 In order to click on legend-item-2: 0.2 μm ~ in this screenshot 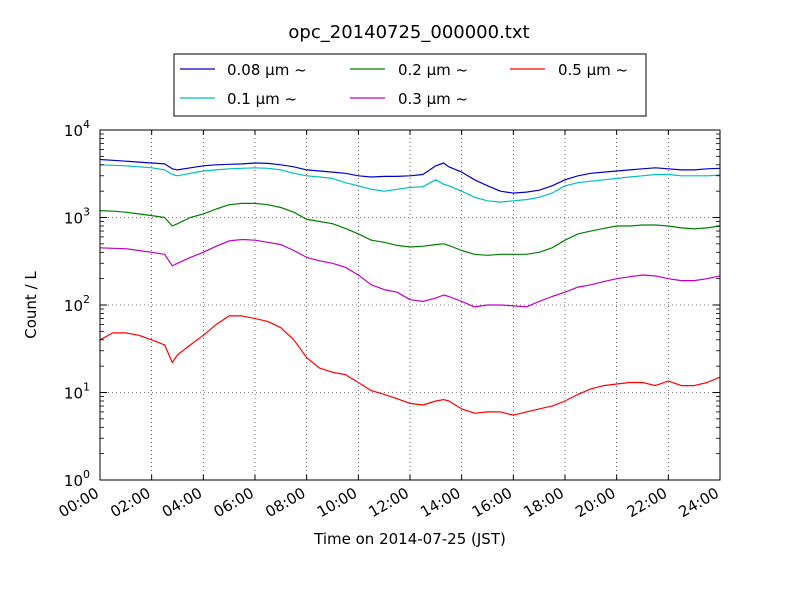, I will do `click(409, 70)`.